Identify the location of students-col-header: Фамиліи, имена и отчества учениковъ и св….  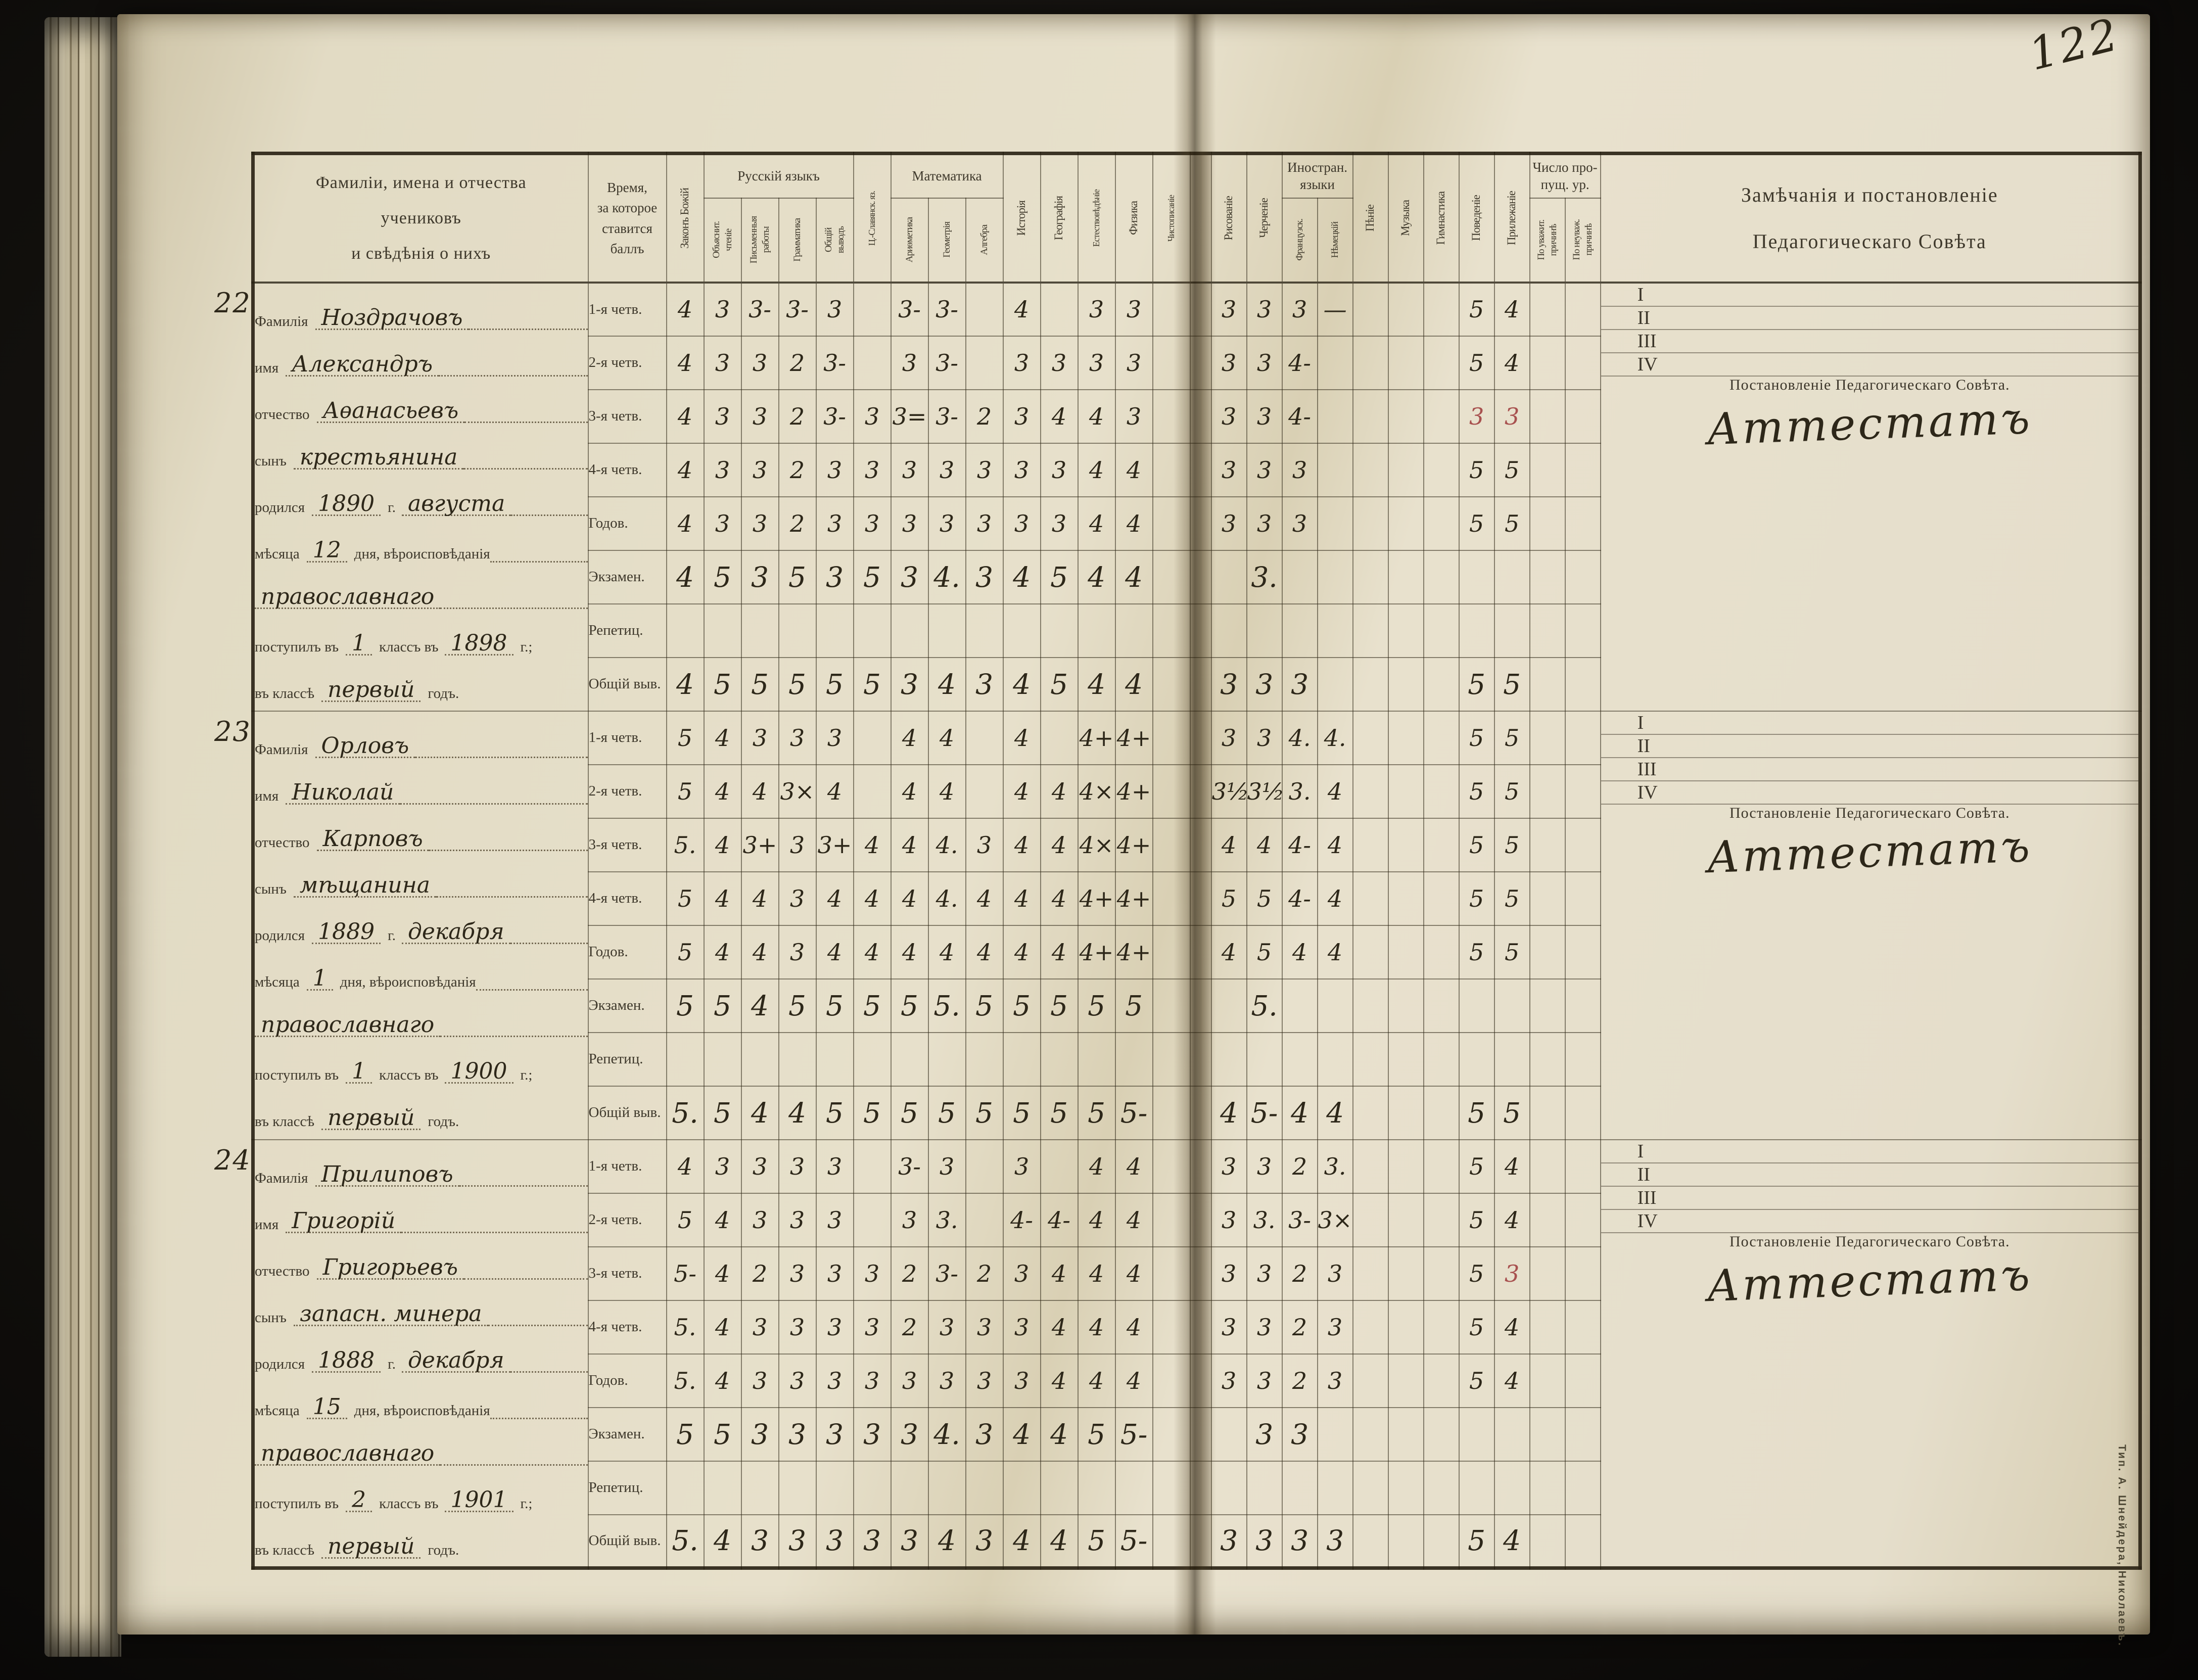
(420, 218).